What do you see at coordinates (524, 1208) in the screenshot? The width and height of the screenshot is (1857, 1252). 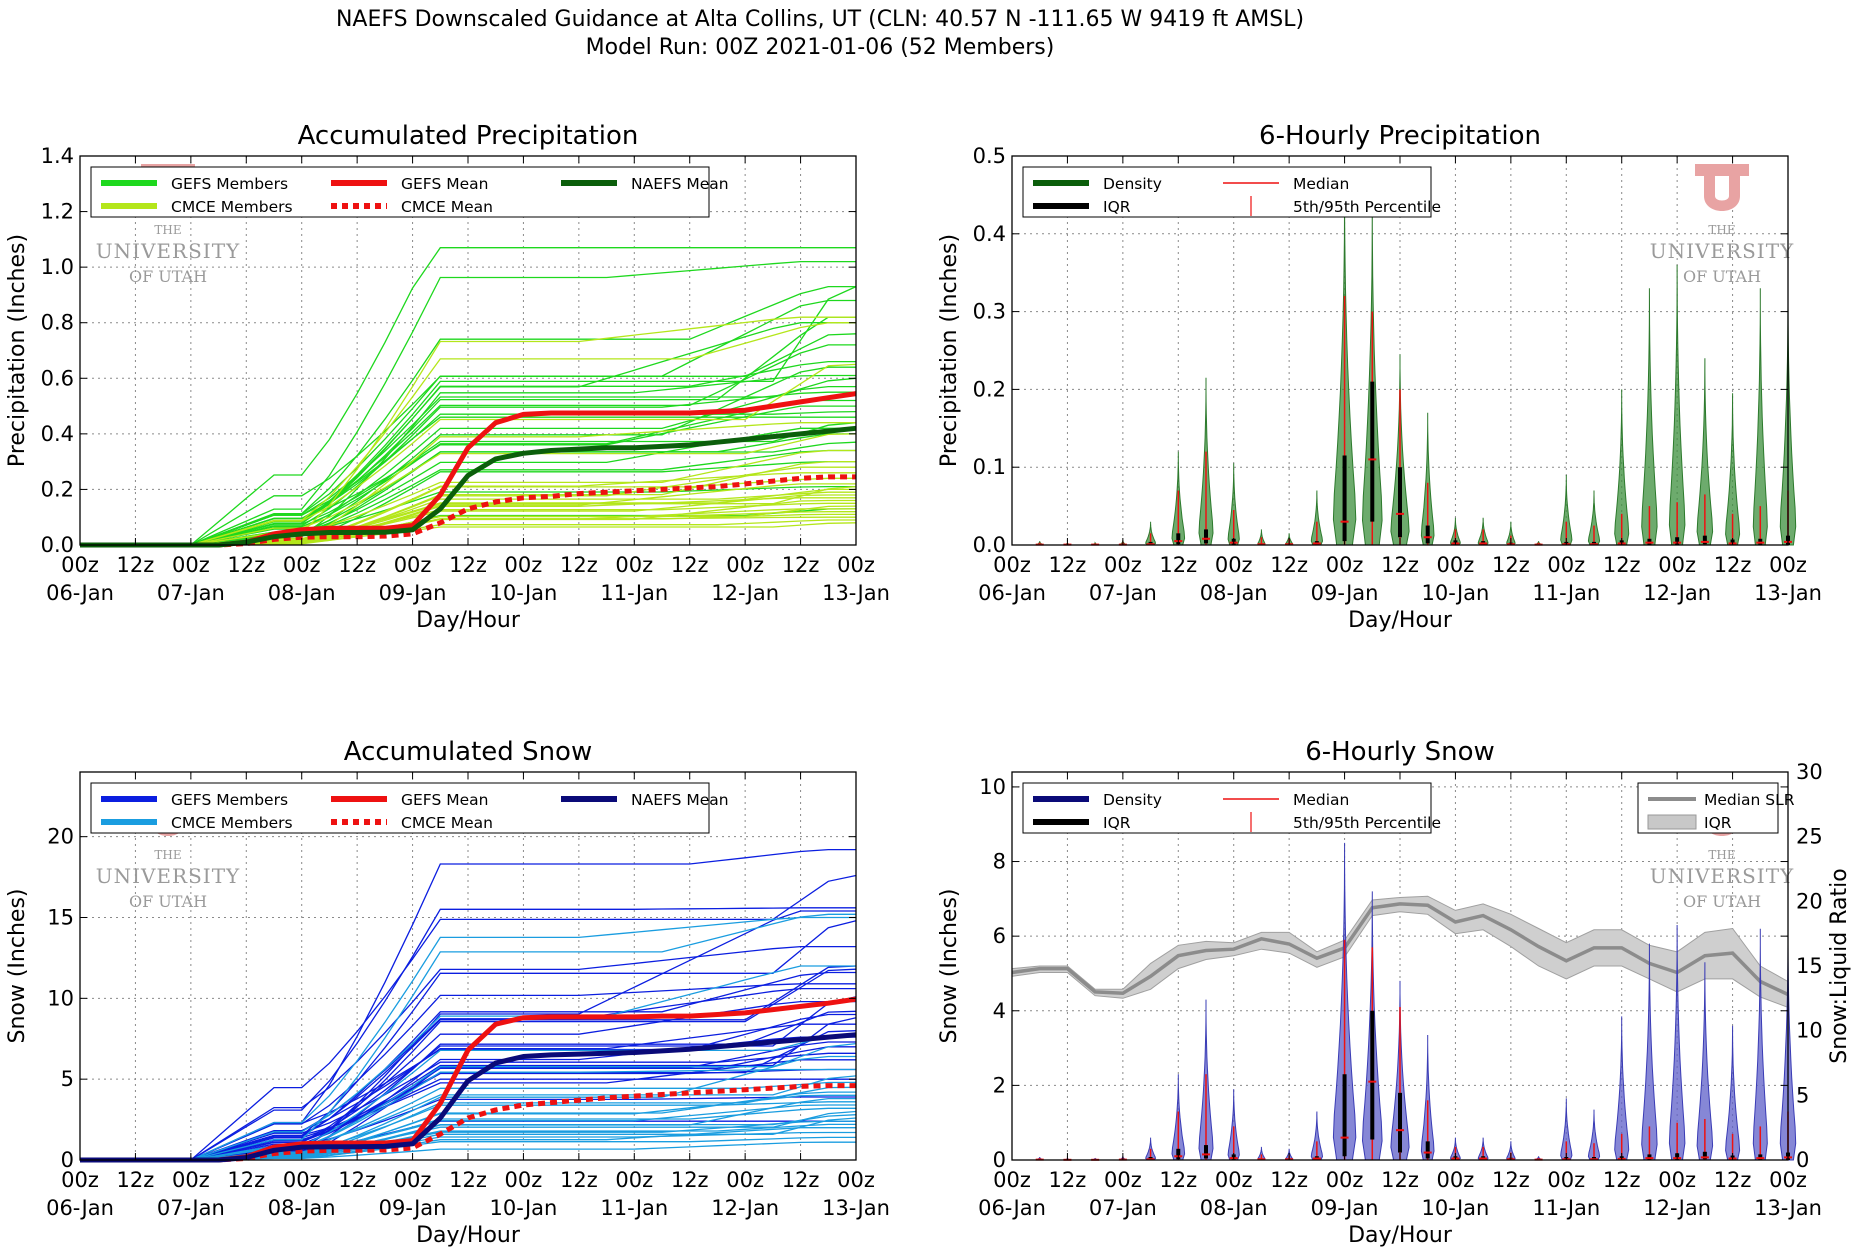 I see `x-tick-label-day: 10-Jan` at bounding box center [524, 1208].